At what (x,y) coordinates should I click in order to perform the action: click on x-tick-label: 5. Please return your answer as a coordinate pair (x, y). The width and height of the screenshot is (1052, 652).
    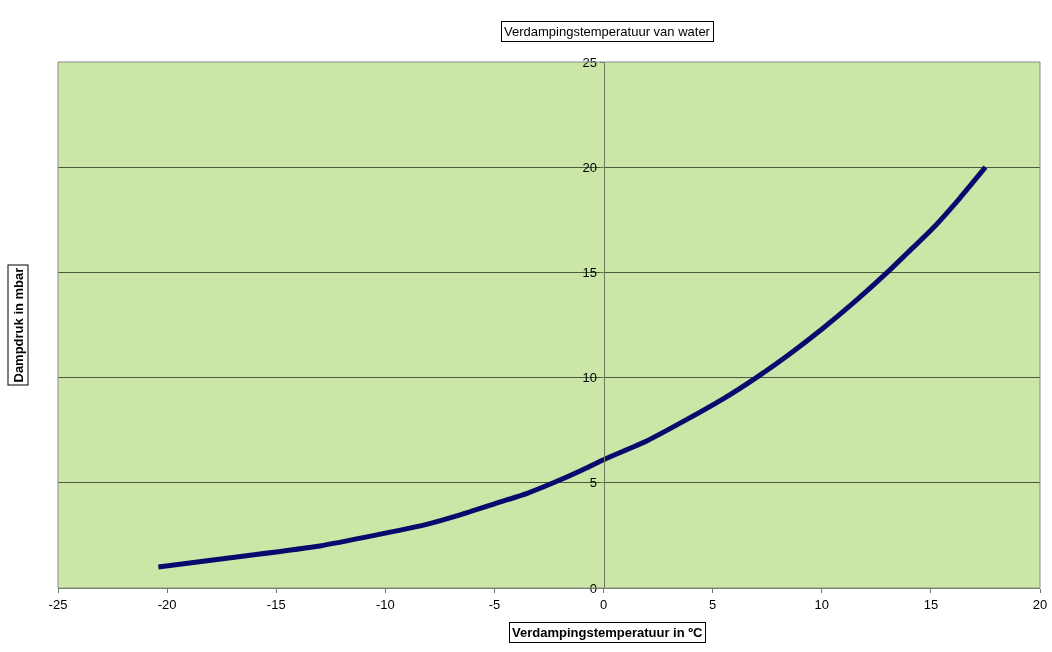
    Looking at the image, I should click on (713, 604).